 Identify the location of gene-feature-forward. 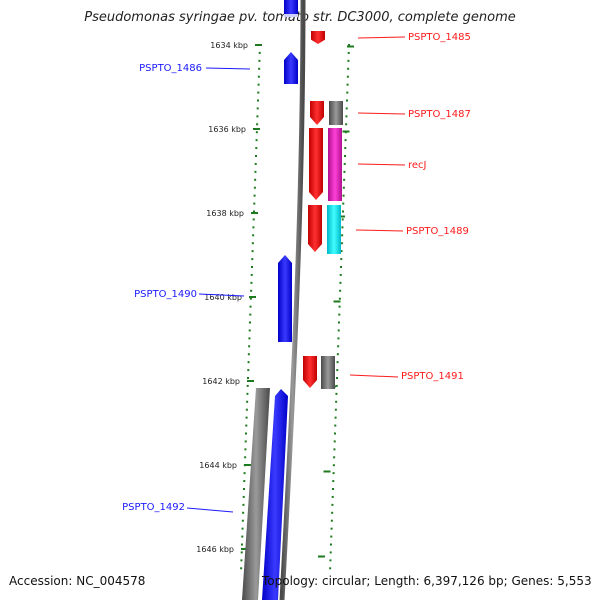
(291, 7).